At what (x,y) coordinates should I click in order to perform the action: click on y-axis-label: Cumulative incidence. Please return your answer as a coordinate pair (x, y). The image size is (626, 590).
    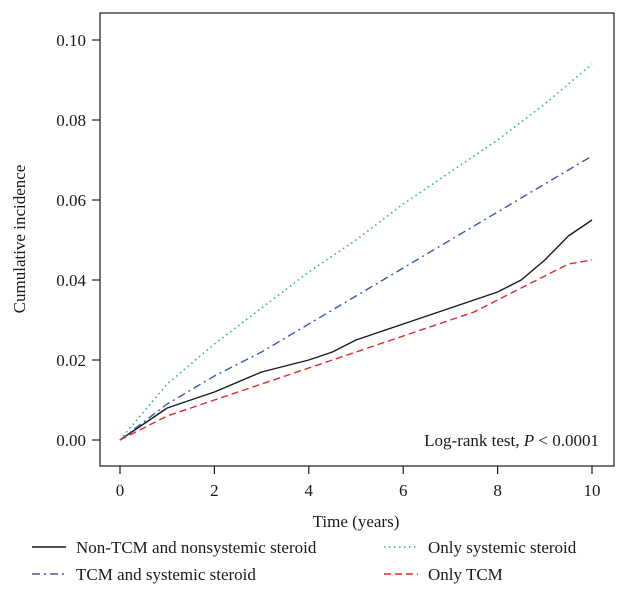
    Looking at the image, I should click on (19, 239).